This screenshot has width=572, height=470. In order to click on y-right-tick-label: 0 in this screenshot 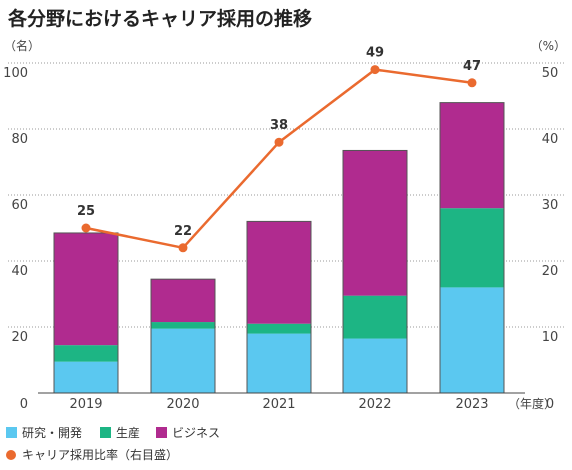, I will do `click(550, 404)`.